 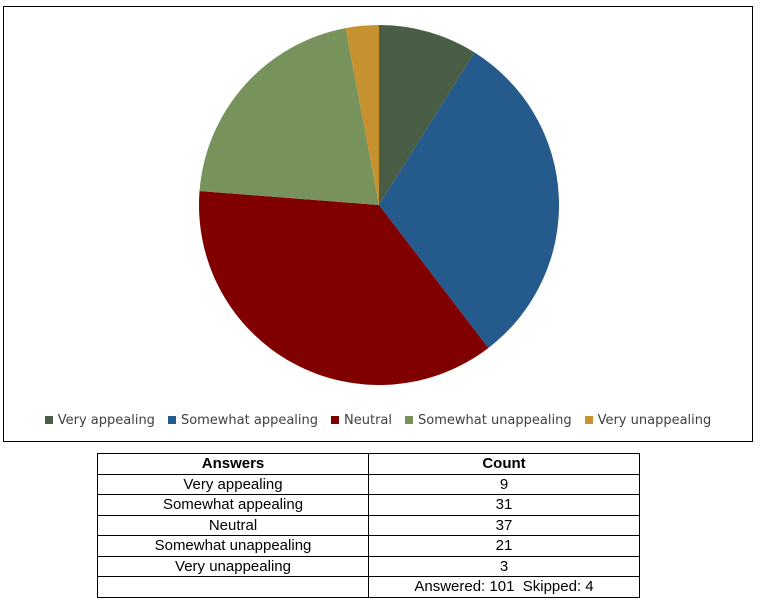 What do you see at coordinates (233, 587) in the screenshot?
I see `footer-empty-cell` at bounding box center [233, 587].